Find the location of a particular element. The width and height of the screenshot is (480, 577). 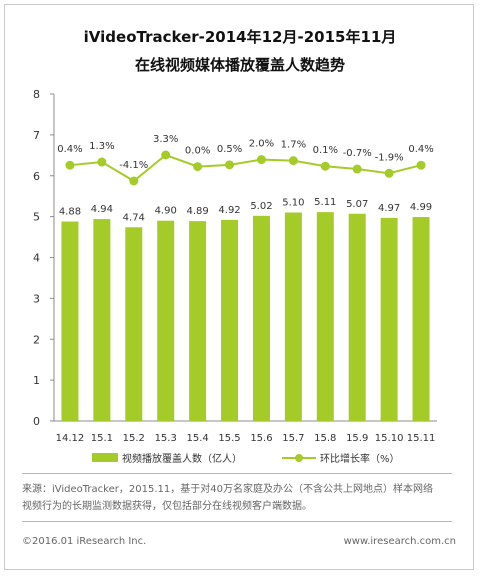

copyright-text: ©2016.01 iResearch Inc. is located at coordinates (84, 541).